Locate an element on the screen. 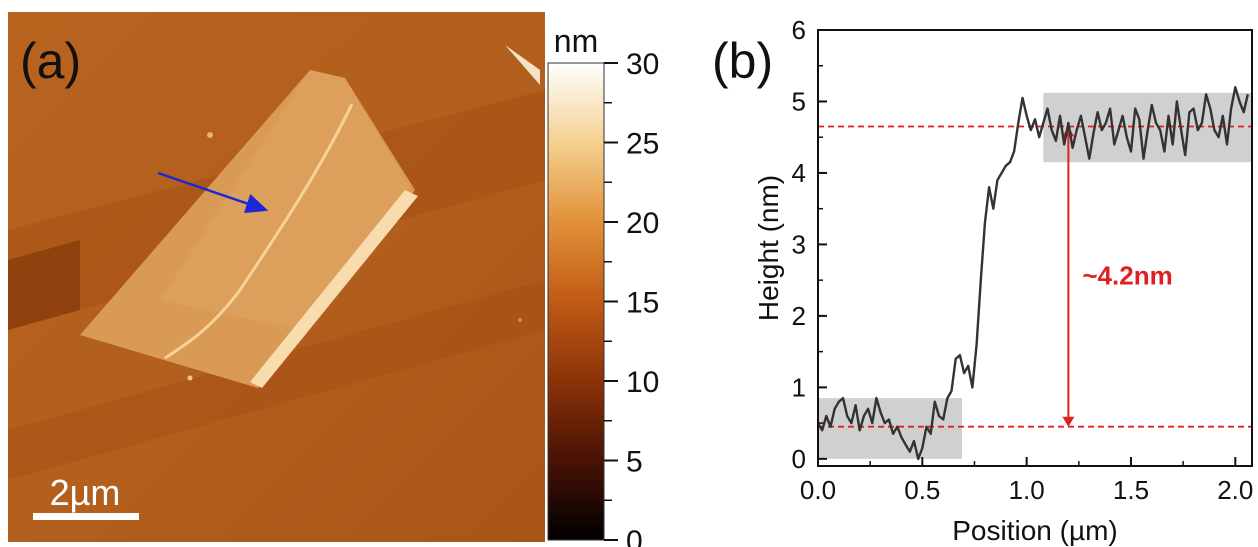  colorbar is located at coordinates (576, 301).